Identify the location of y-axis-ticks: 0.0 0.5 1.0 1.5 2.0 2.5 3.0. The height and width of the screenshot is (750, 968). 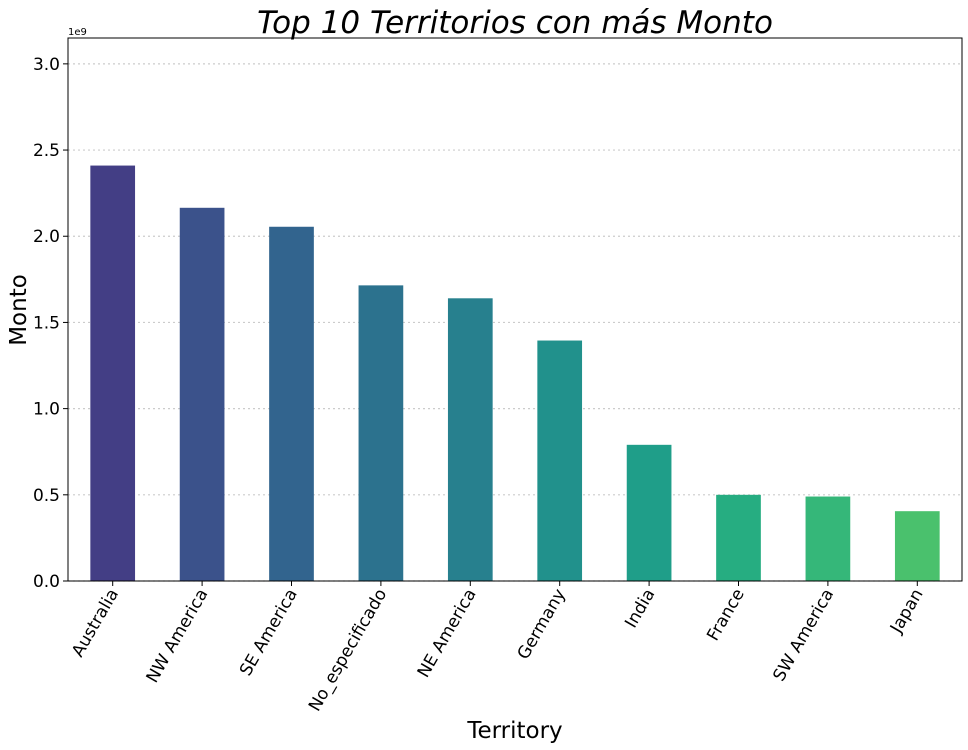
(50, 323).